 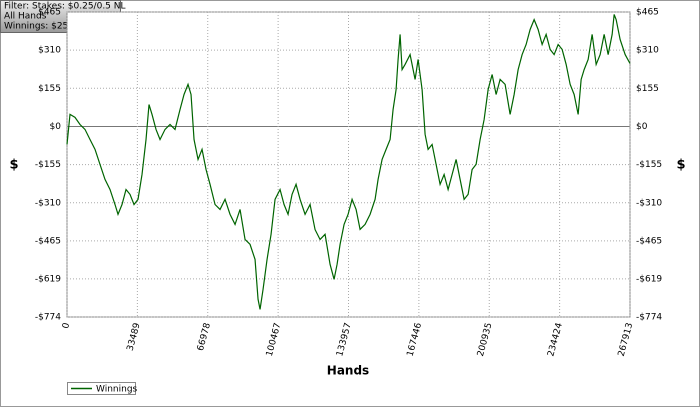 I want to click on legend-label: Winnings, so click(x=117, y=390).